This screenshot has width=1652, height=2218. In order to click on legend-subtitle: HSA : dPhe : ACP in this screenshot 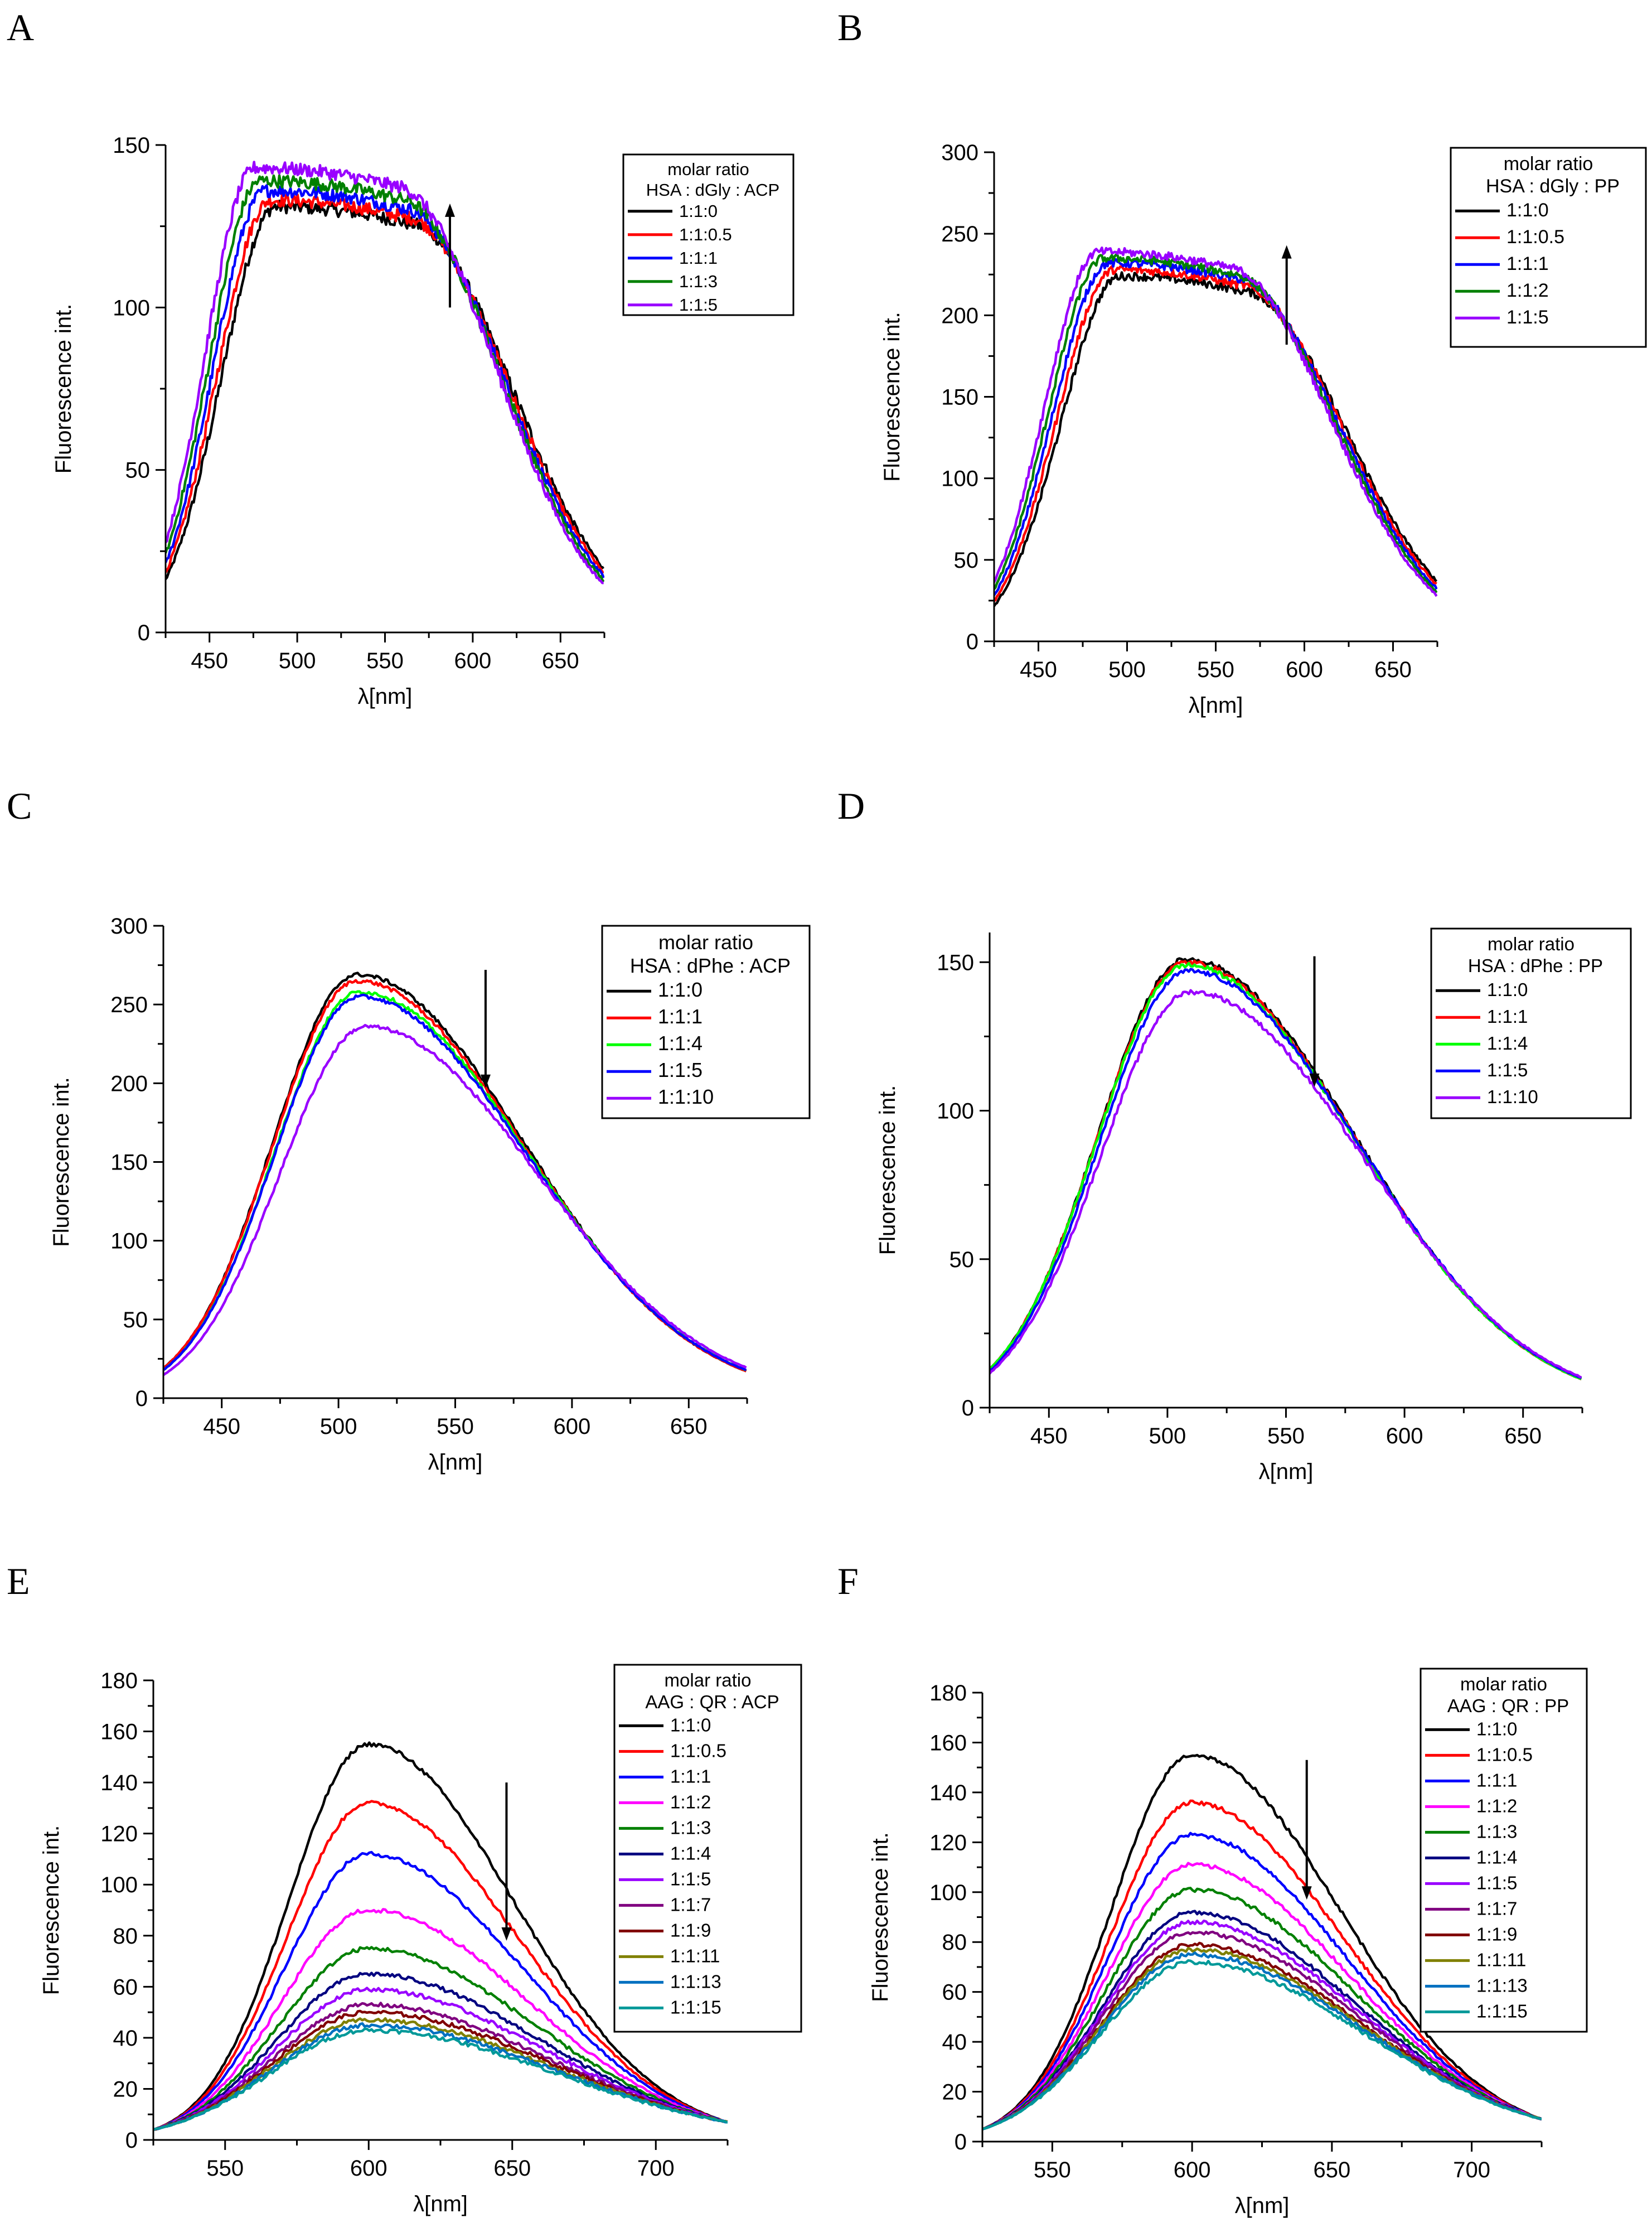, I will do `click(710, 965)`.